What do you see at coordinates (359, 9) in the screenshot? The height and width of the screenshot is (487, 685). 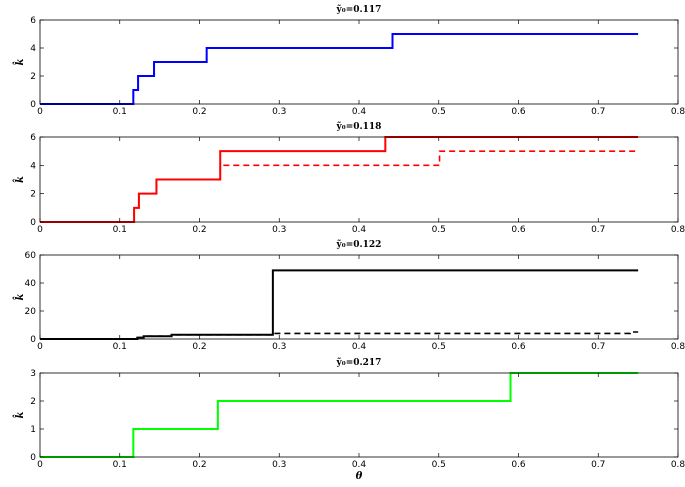 I see `panel-title: ỹ₀=0.117` at bounding box center [359, 9].